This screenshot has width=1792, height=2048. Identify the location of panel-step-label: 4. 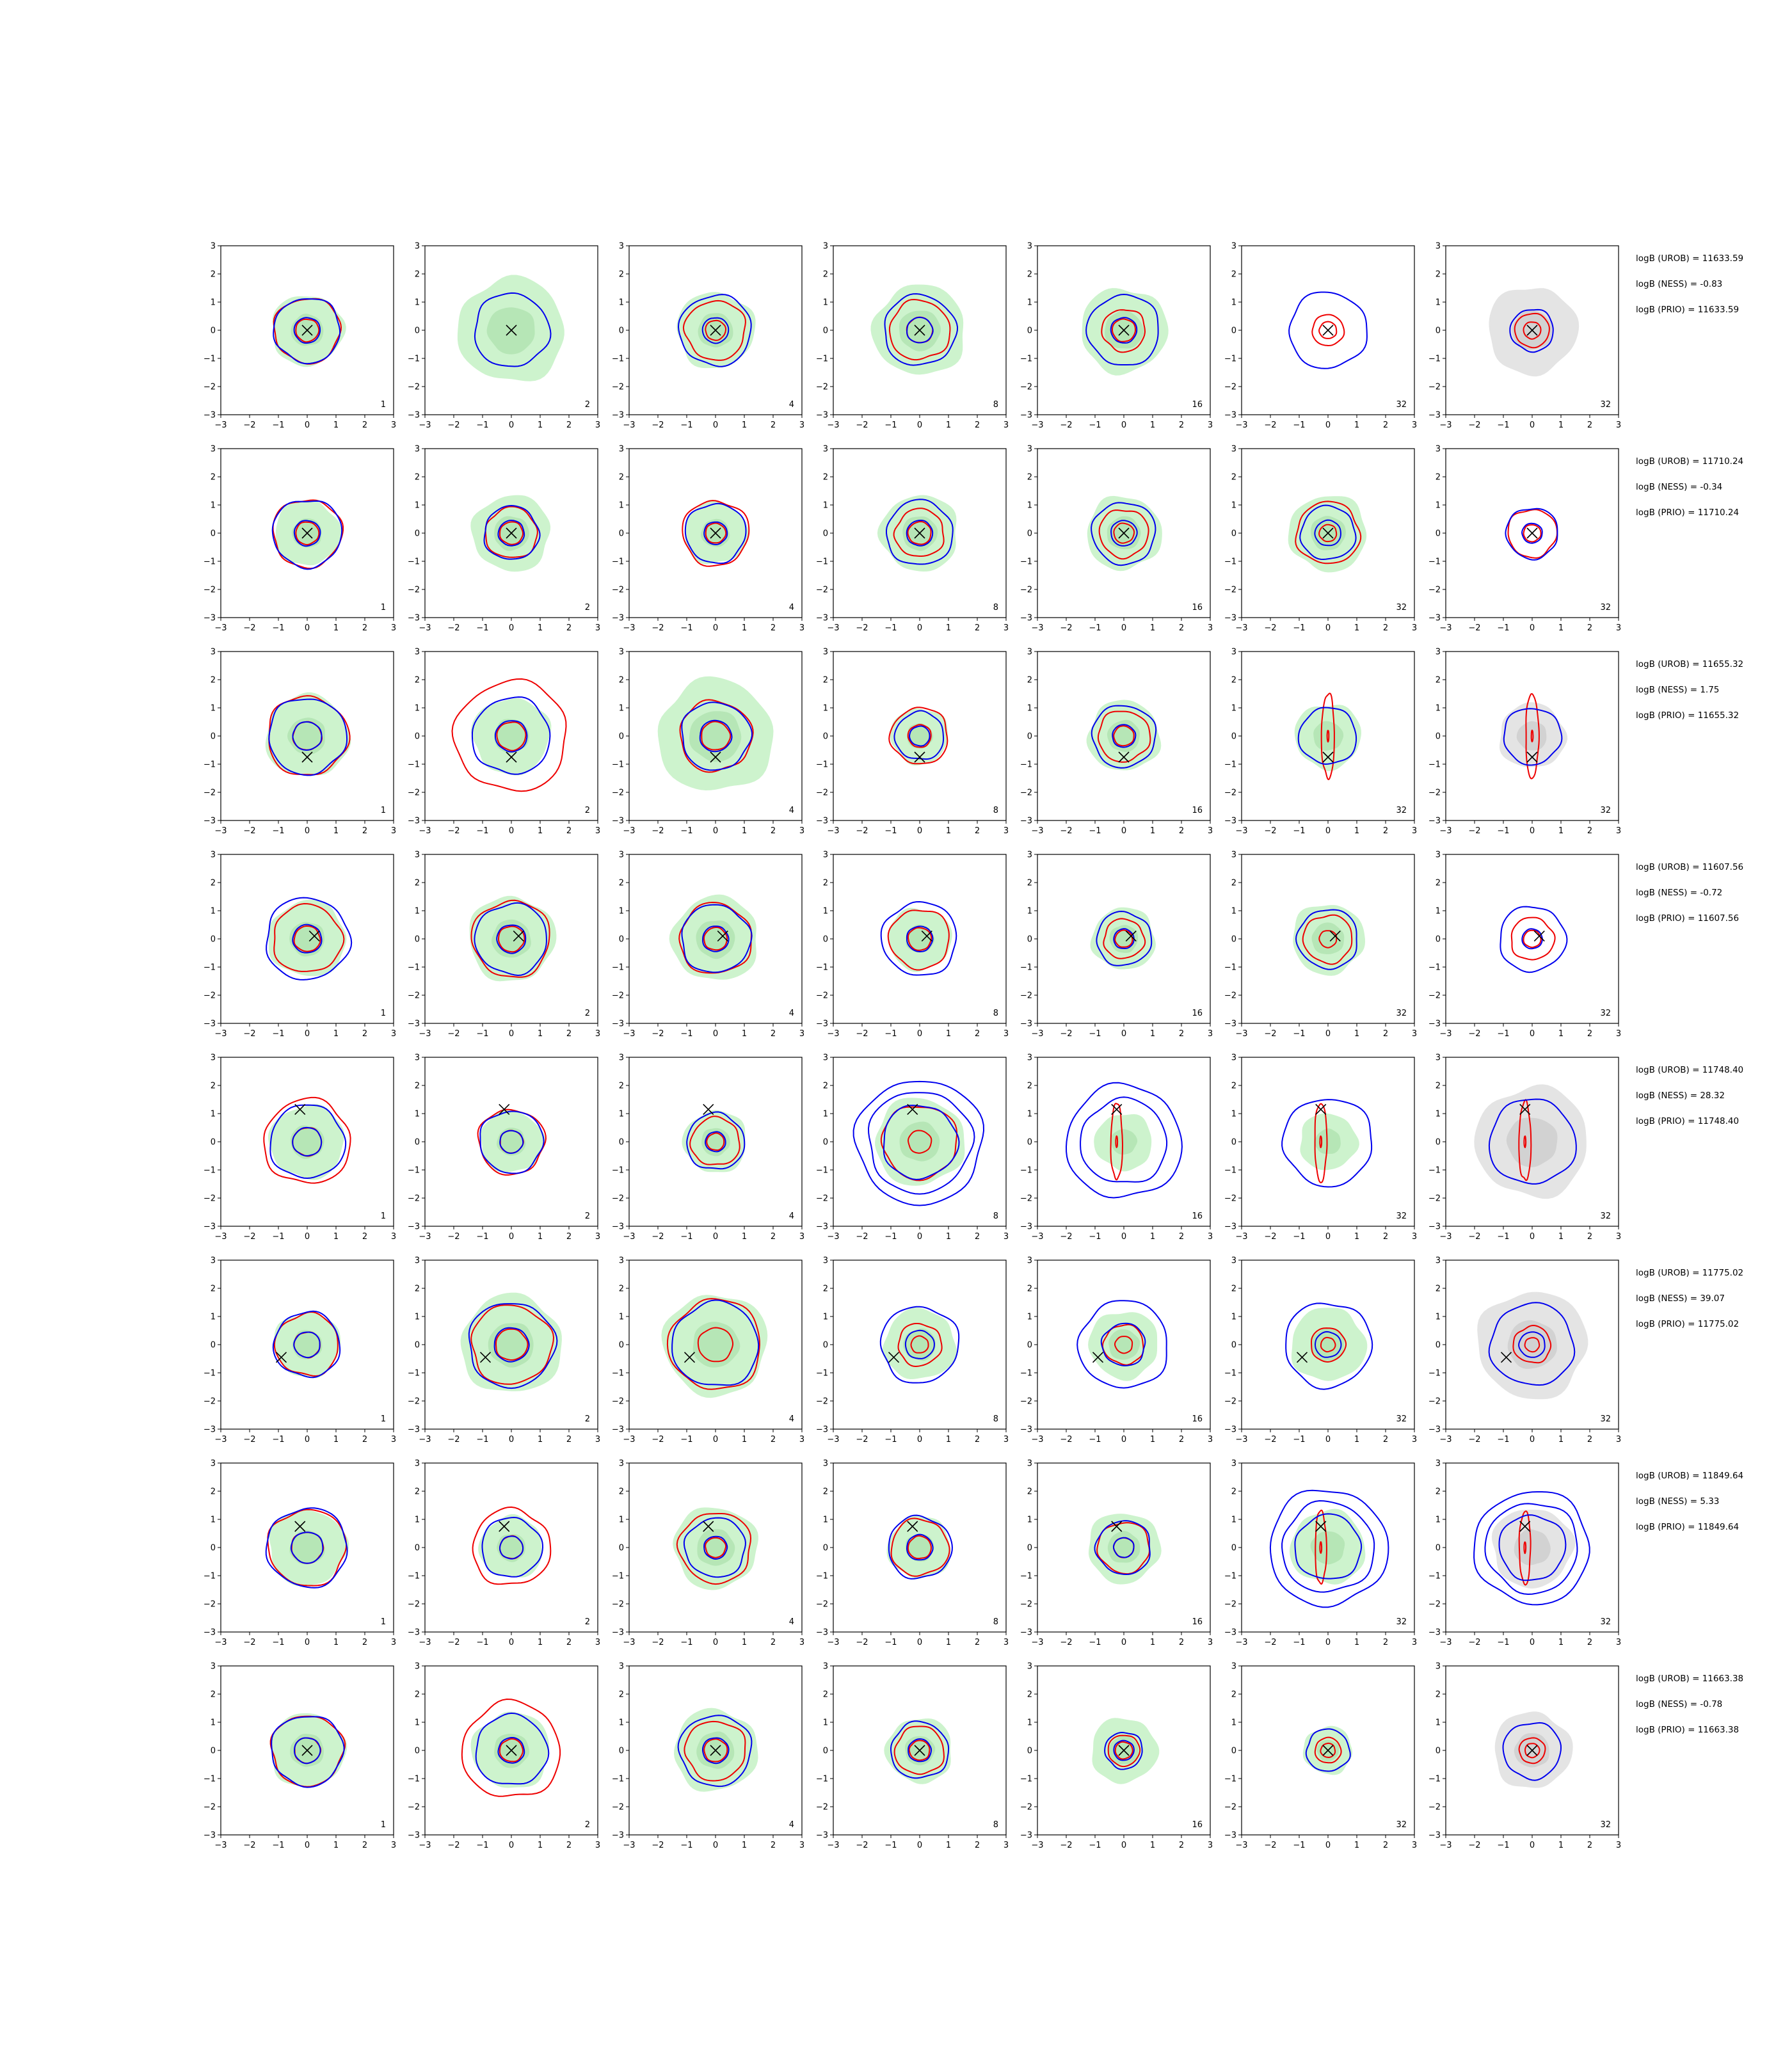
(791, 607).